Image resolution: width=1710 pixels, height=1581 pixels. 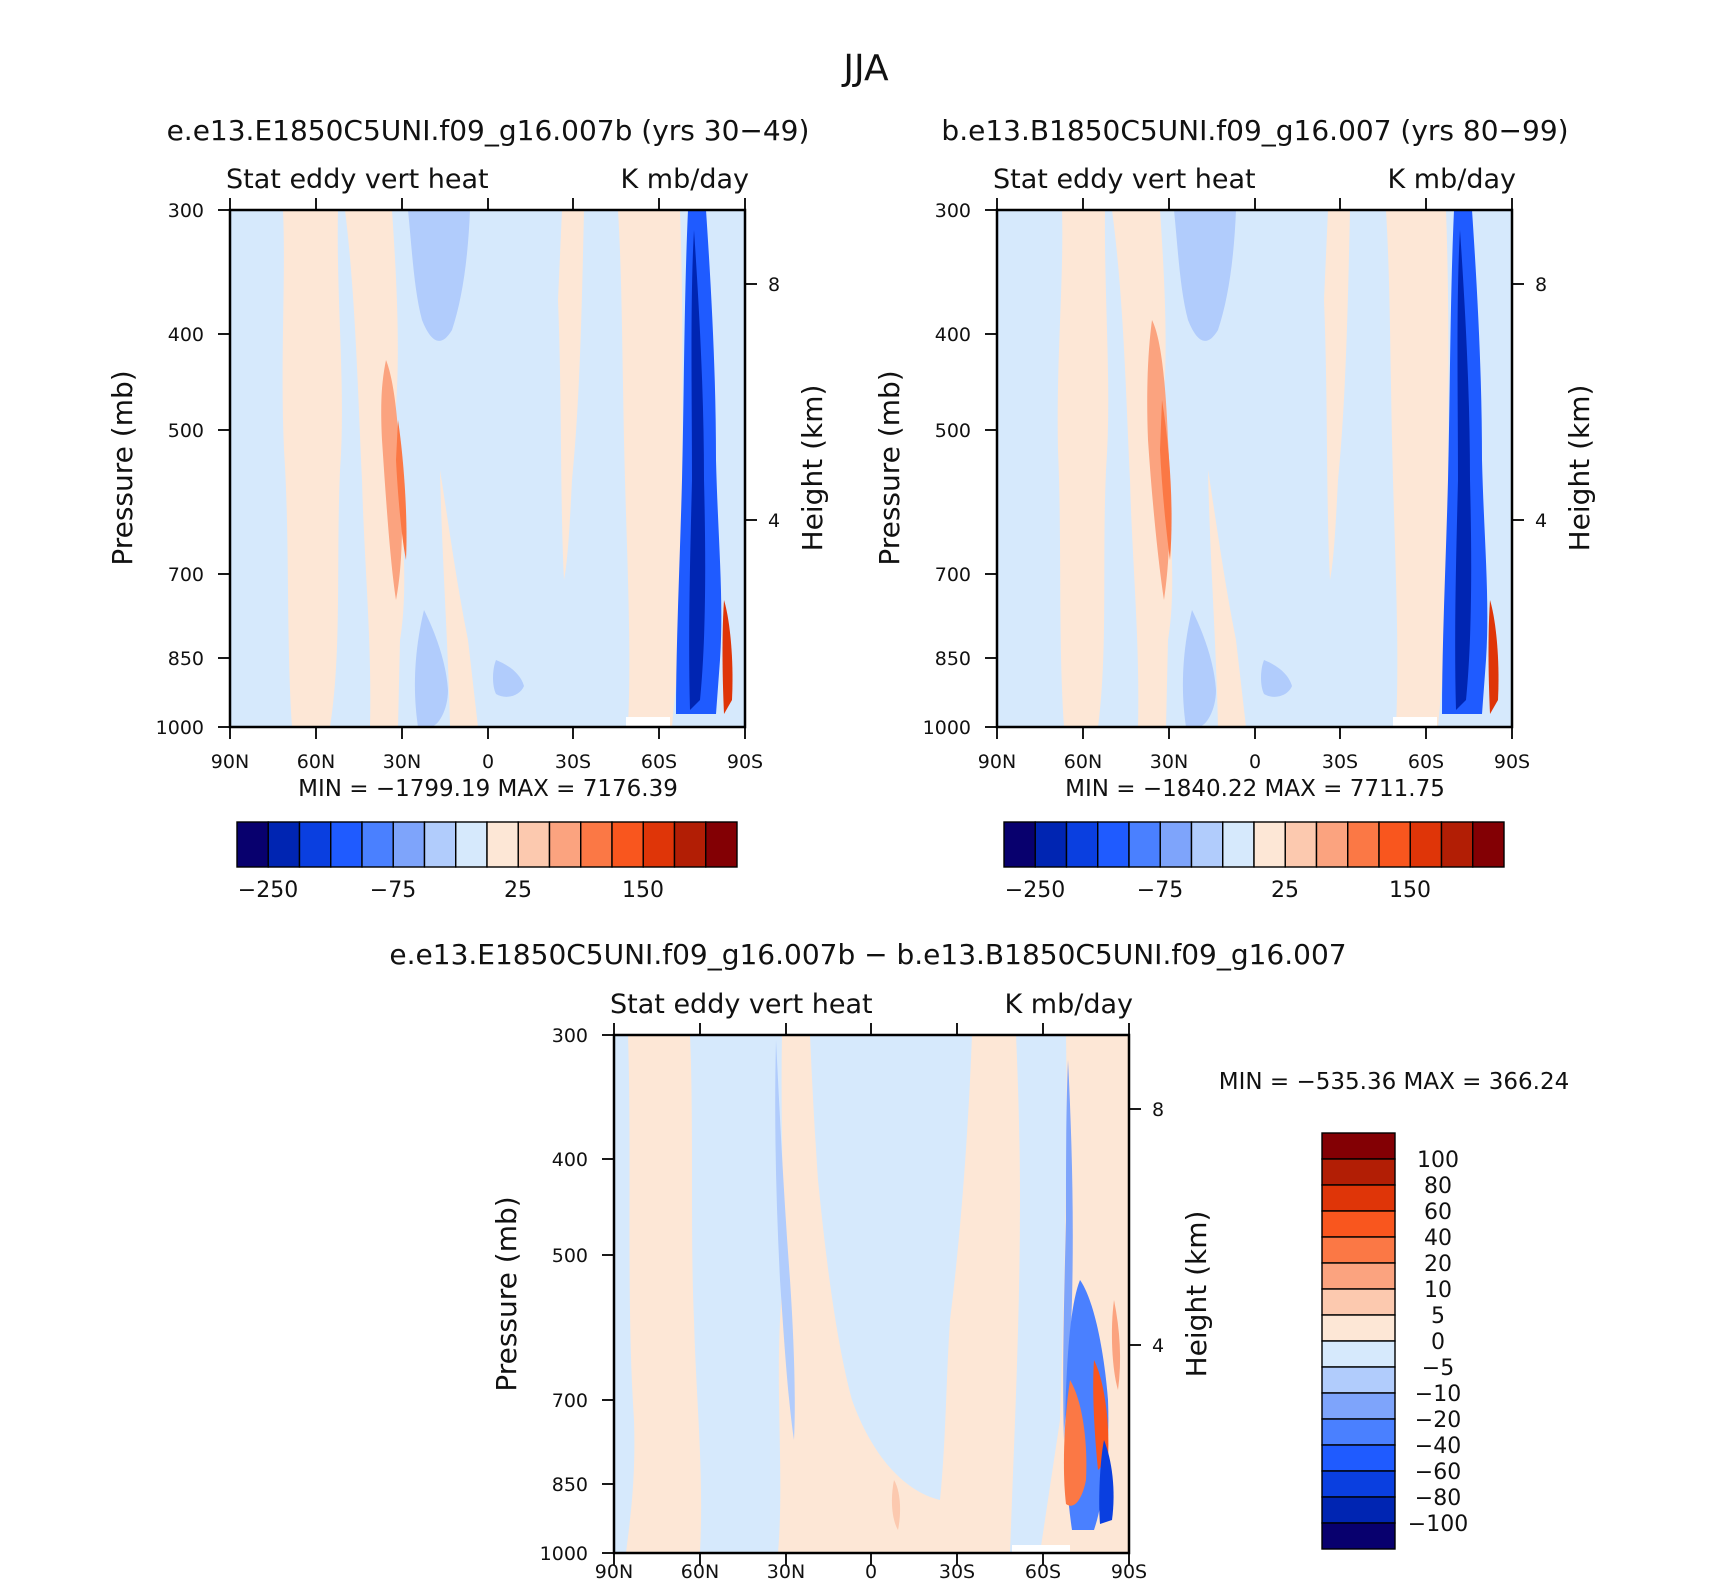 What do you see at coordinates (1254, 130) in the screenshot?
I see `panel-2-title: b.e13.B1850C5UNI.f09_g16.007 (yrs 80−99)` at bounding box center [1254, 130].